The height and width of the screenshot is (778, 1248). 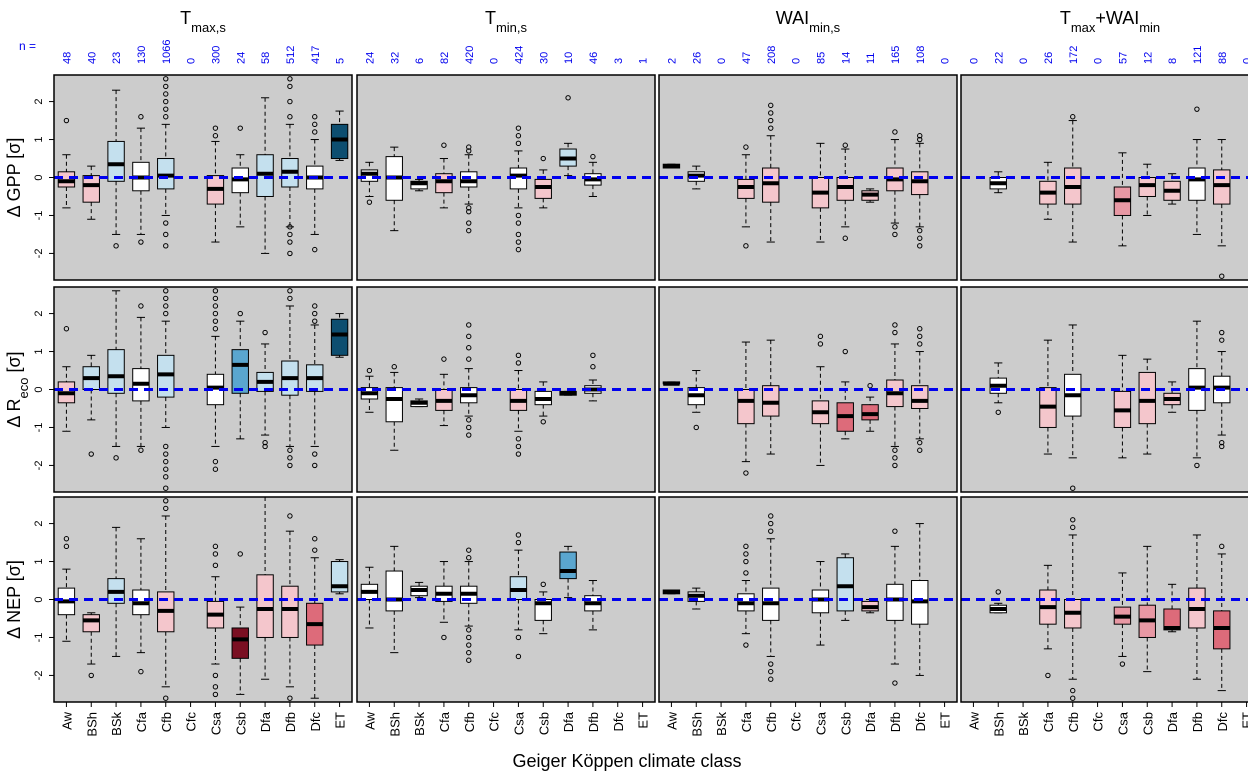 What do you see at coordinates (39, 524) in the screenshot?
I see `y-tick-label: 2` at bounding box center [39, 524].